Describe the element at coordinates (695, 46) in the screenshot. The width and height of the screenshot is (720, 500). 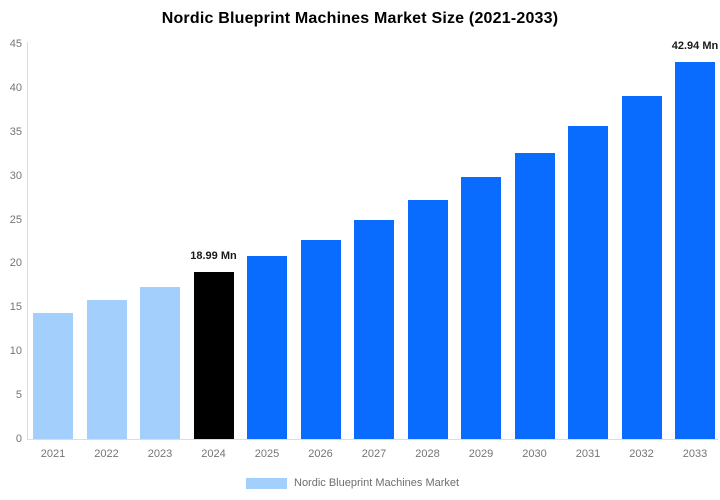
I see `bar-value-label: 42.94 Mn` at that location.